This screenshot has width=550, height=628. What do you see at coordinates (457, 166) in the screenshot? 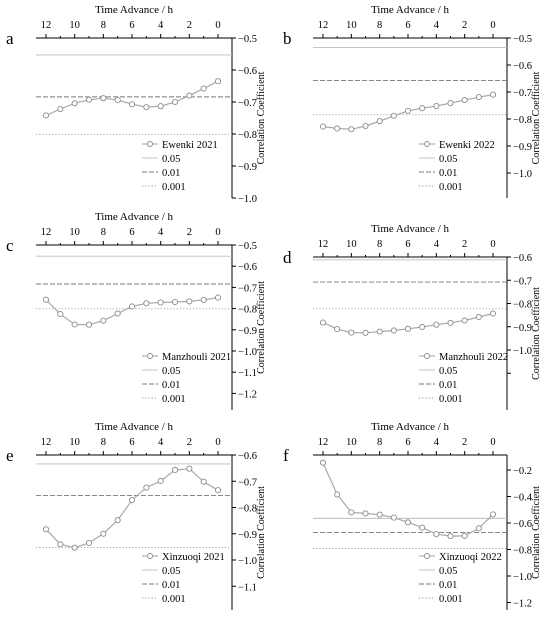
I see `legend: Ewenki 2022 0.05 0.01 0.001` at bounding box center [457, 166].